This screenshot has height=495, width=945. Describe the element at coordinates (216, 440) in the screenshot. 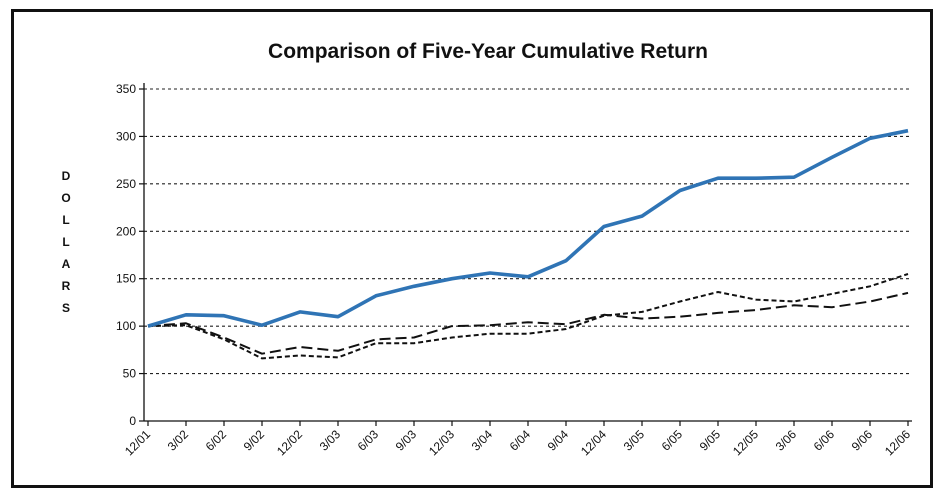

I see `x-tick-label: 6/02` at that location.